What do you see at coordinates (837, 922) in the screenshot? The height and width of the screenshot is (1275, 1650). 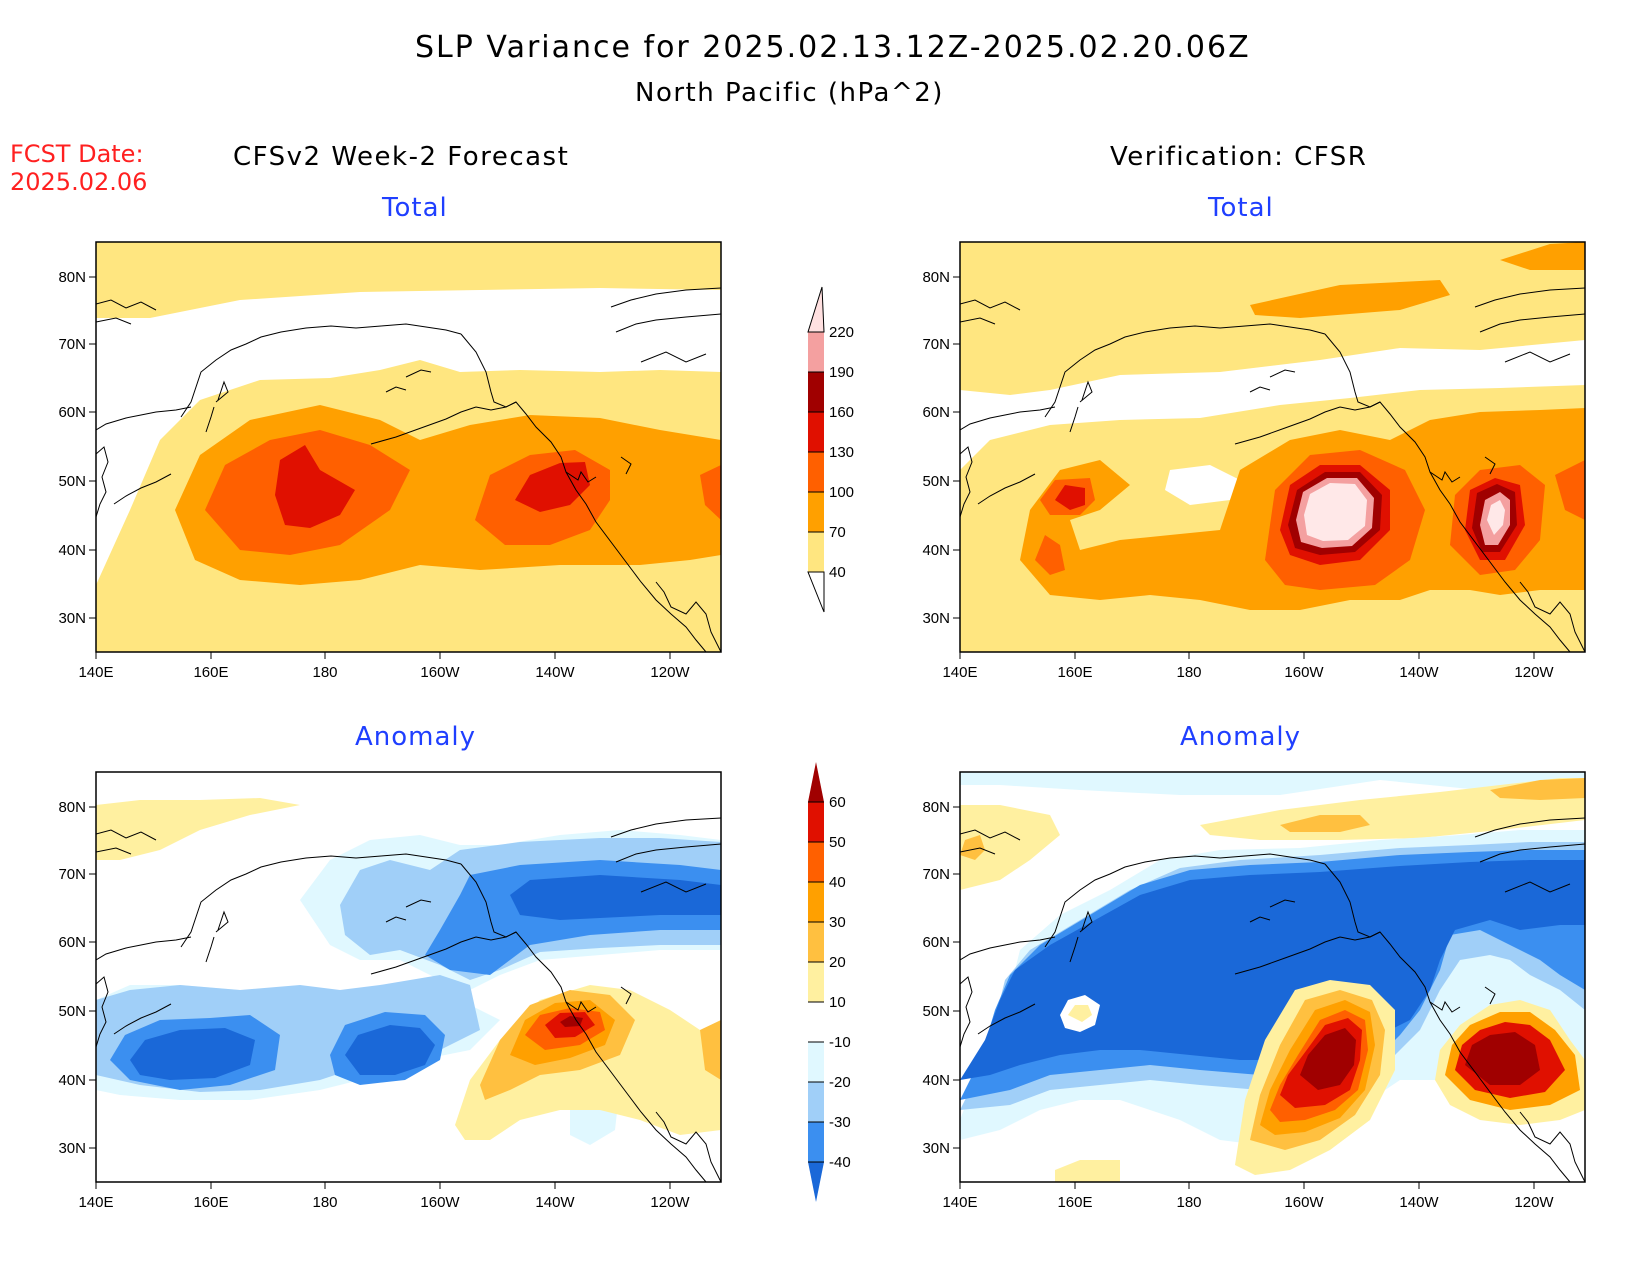 I see `colorbar-label: 30` at bounding box center [837, 922].